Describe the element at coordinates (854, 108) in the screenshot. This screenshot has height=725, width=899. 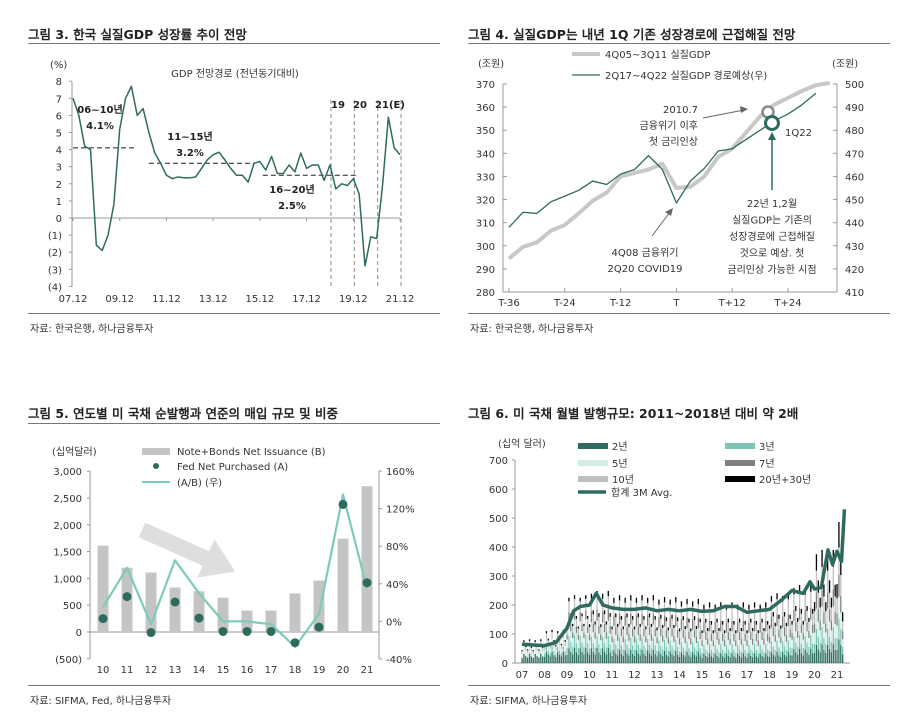
I see `right-y-tick-label: 490` at that location.